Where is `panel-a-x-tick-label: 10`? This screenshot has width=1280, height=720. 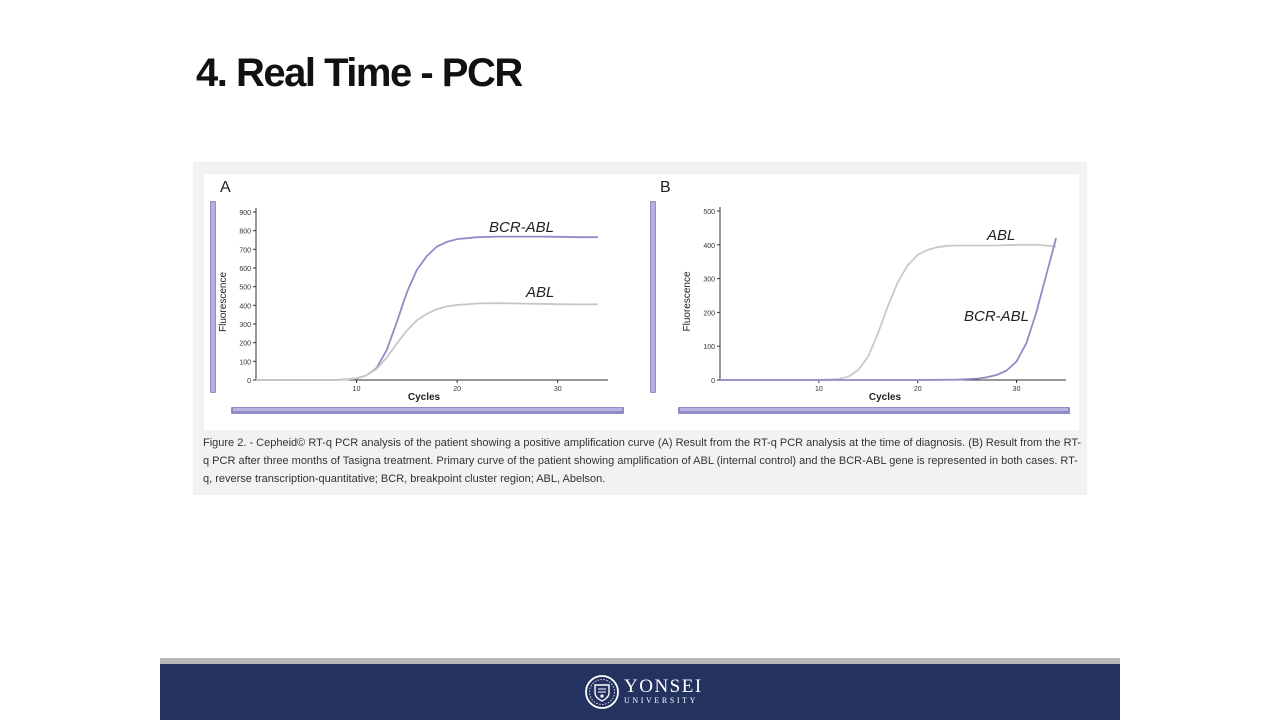
panel-a-x-tick-label: 10 is located at coordinates (357, 389).